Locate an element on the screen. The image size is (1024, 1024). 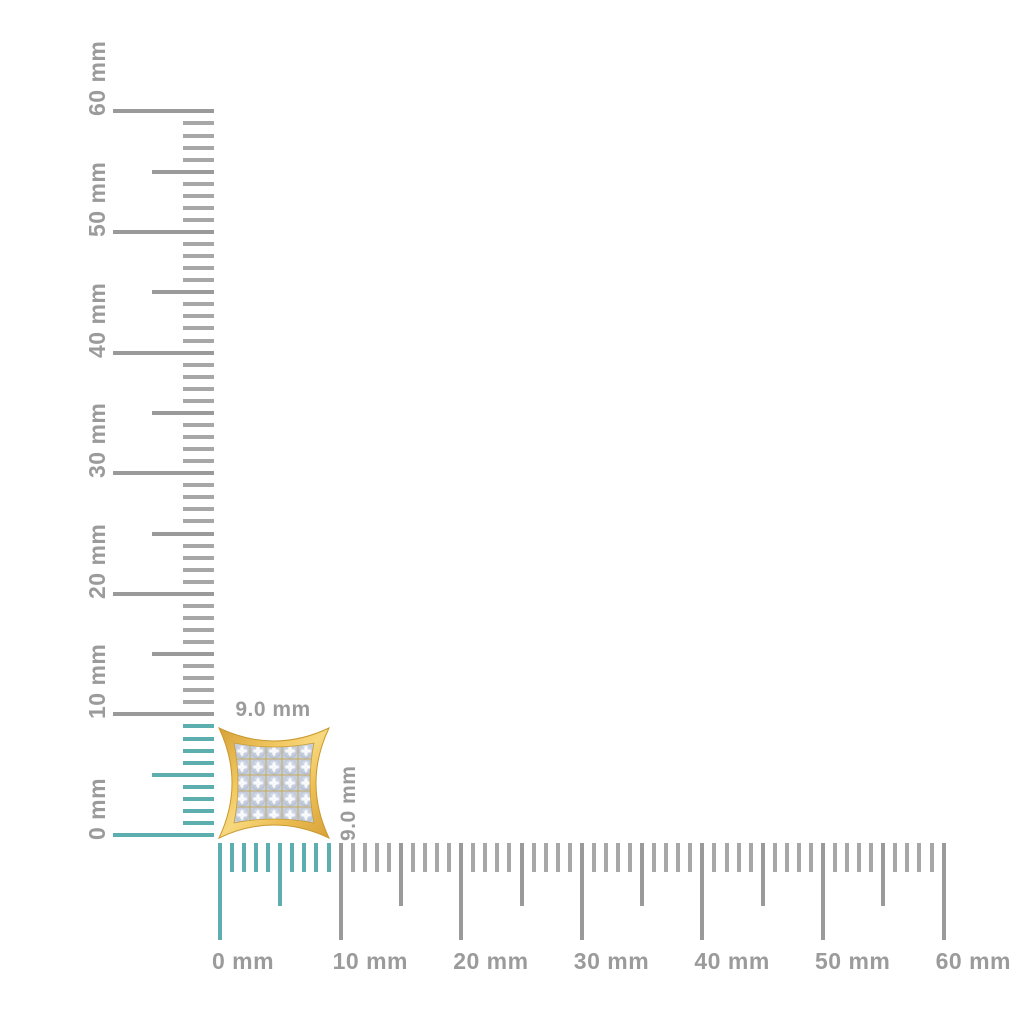
h-tick-57mm is located at coordinates (907, 857).